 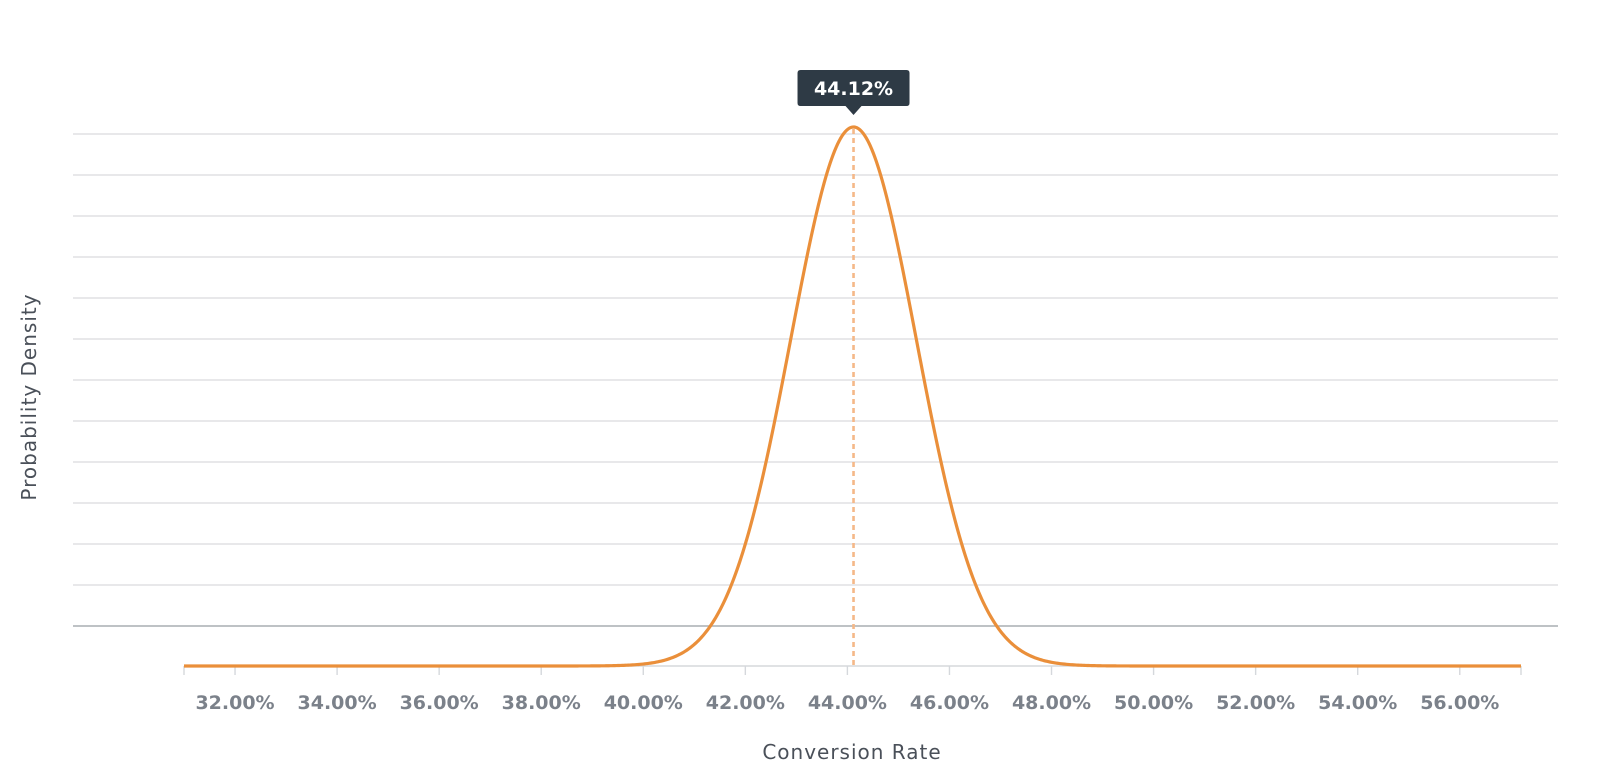 What do you see at coordinates (847, 703) in the screenshot?
I see `x-tick-label: 44.00%` at bounding box center [847, 703].